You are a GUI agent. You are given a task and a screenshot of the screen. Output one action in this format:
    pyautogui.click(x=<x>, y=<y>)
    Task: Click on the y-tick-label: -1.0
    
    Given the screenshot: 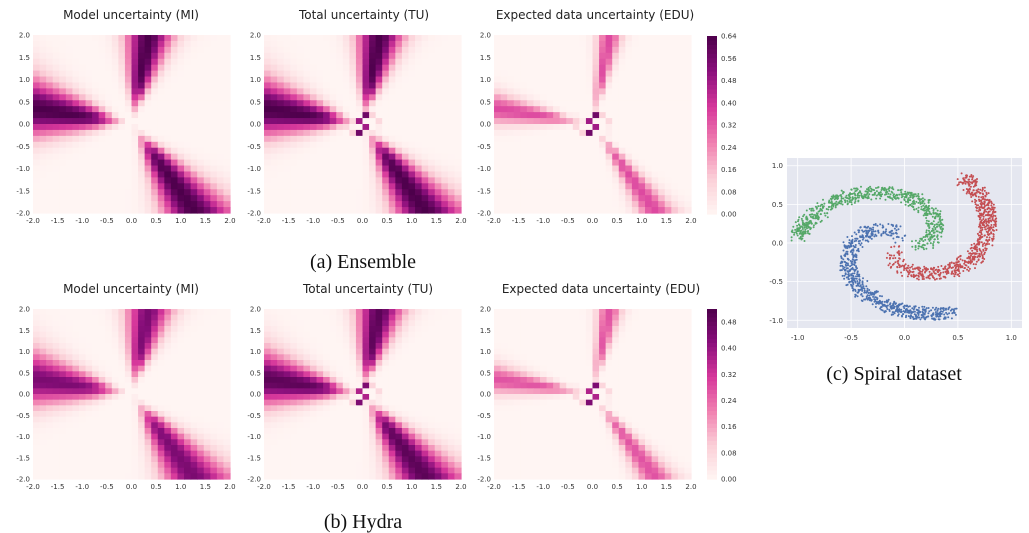 What is the action you would take?
    pyautogui.click(x=254, y=169)
    